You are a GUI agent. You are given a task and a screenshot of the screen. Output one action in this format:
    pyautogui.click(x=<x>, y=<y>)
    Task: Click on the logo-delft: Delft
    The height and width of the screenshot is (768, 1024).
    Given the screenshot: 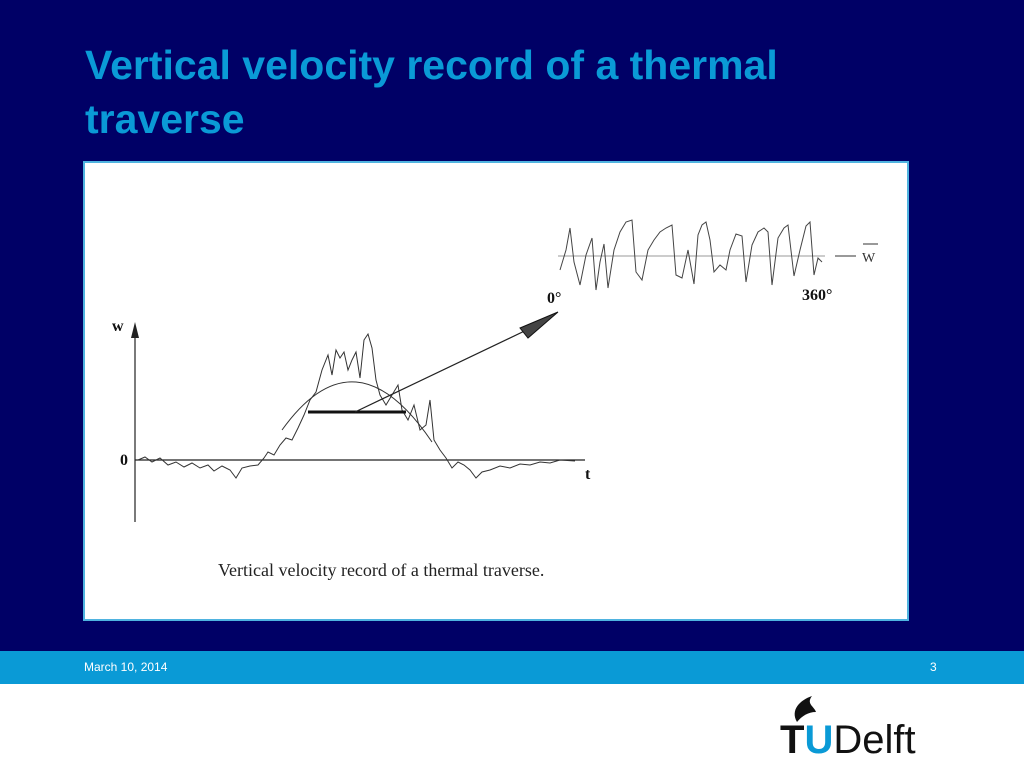 What is the action you would take?
    pyautogui.click(x=874, y=740)
    